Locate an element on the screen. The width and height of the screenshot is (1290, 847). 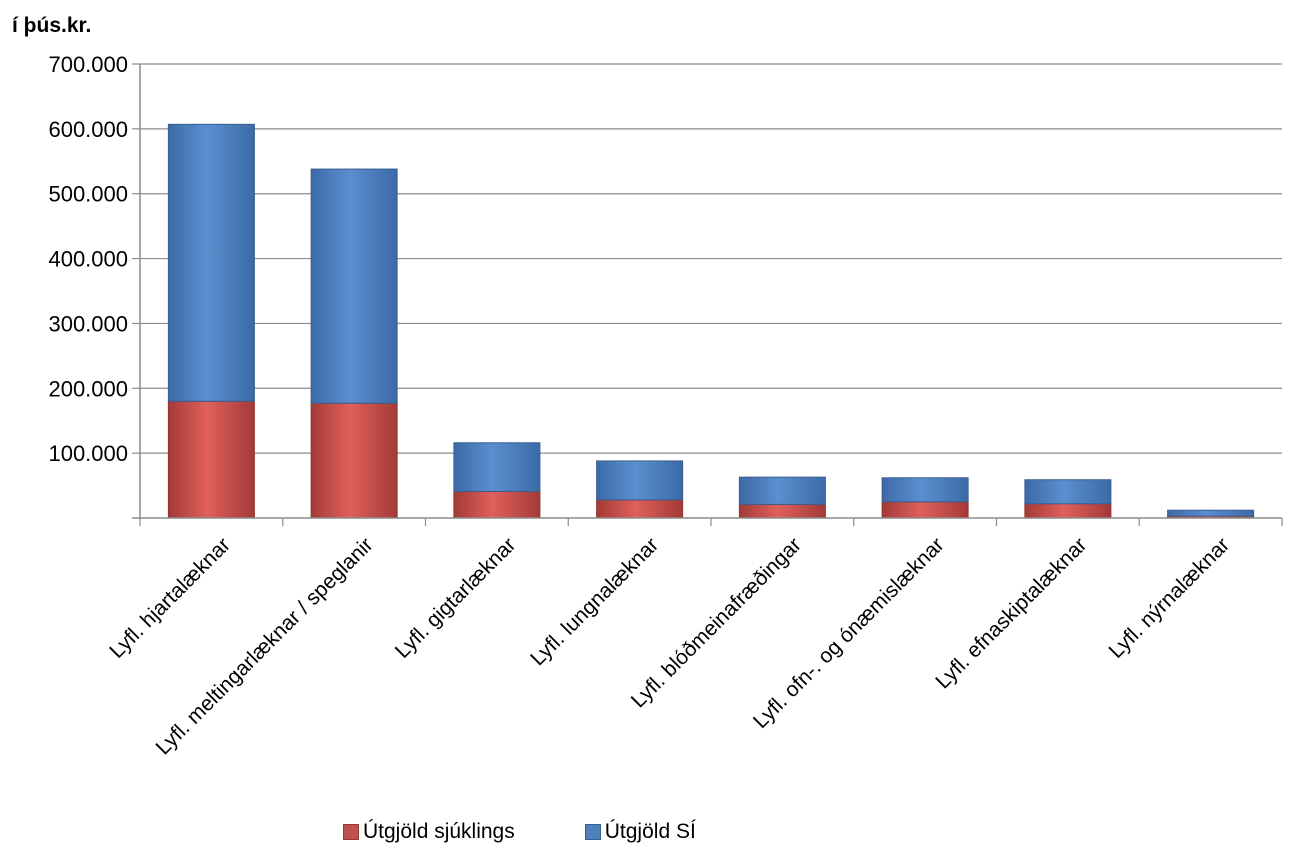
y-tick-label: 200.000 is located at coordinates (88, 388).